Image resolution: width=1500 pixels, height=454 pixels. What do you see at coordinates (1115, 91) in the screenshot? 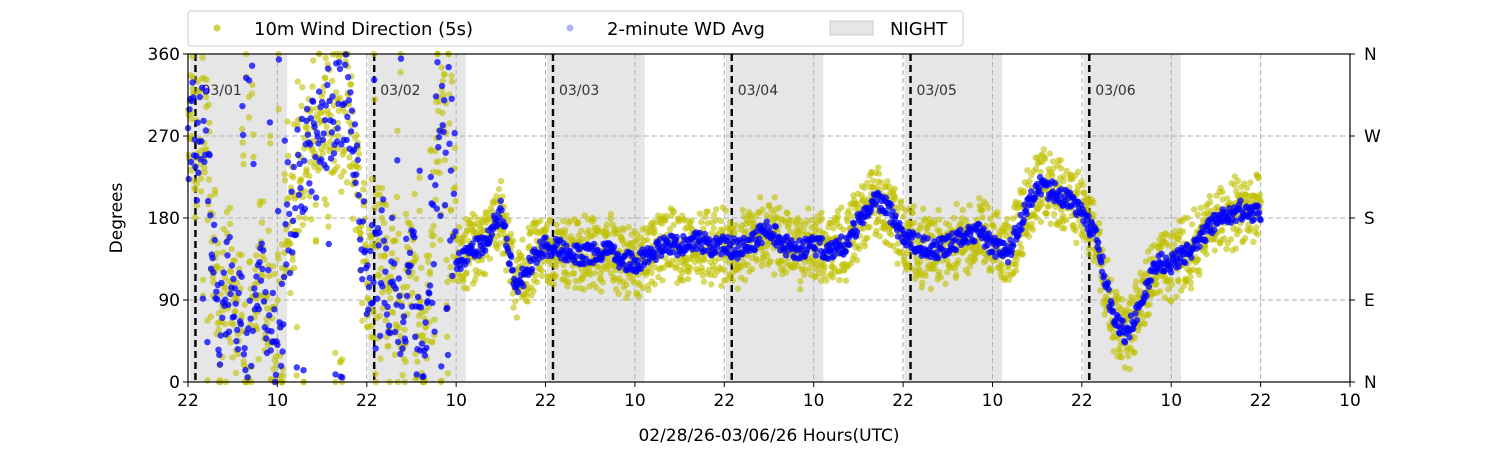
I see `day-label: 03/06` at bounding box center [1115, 91].